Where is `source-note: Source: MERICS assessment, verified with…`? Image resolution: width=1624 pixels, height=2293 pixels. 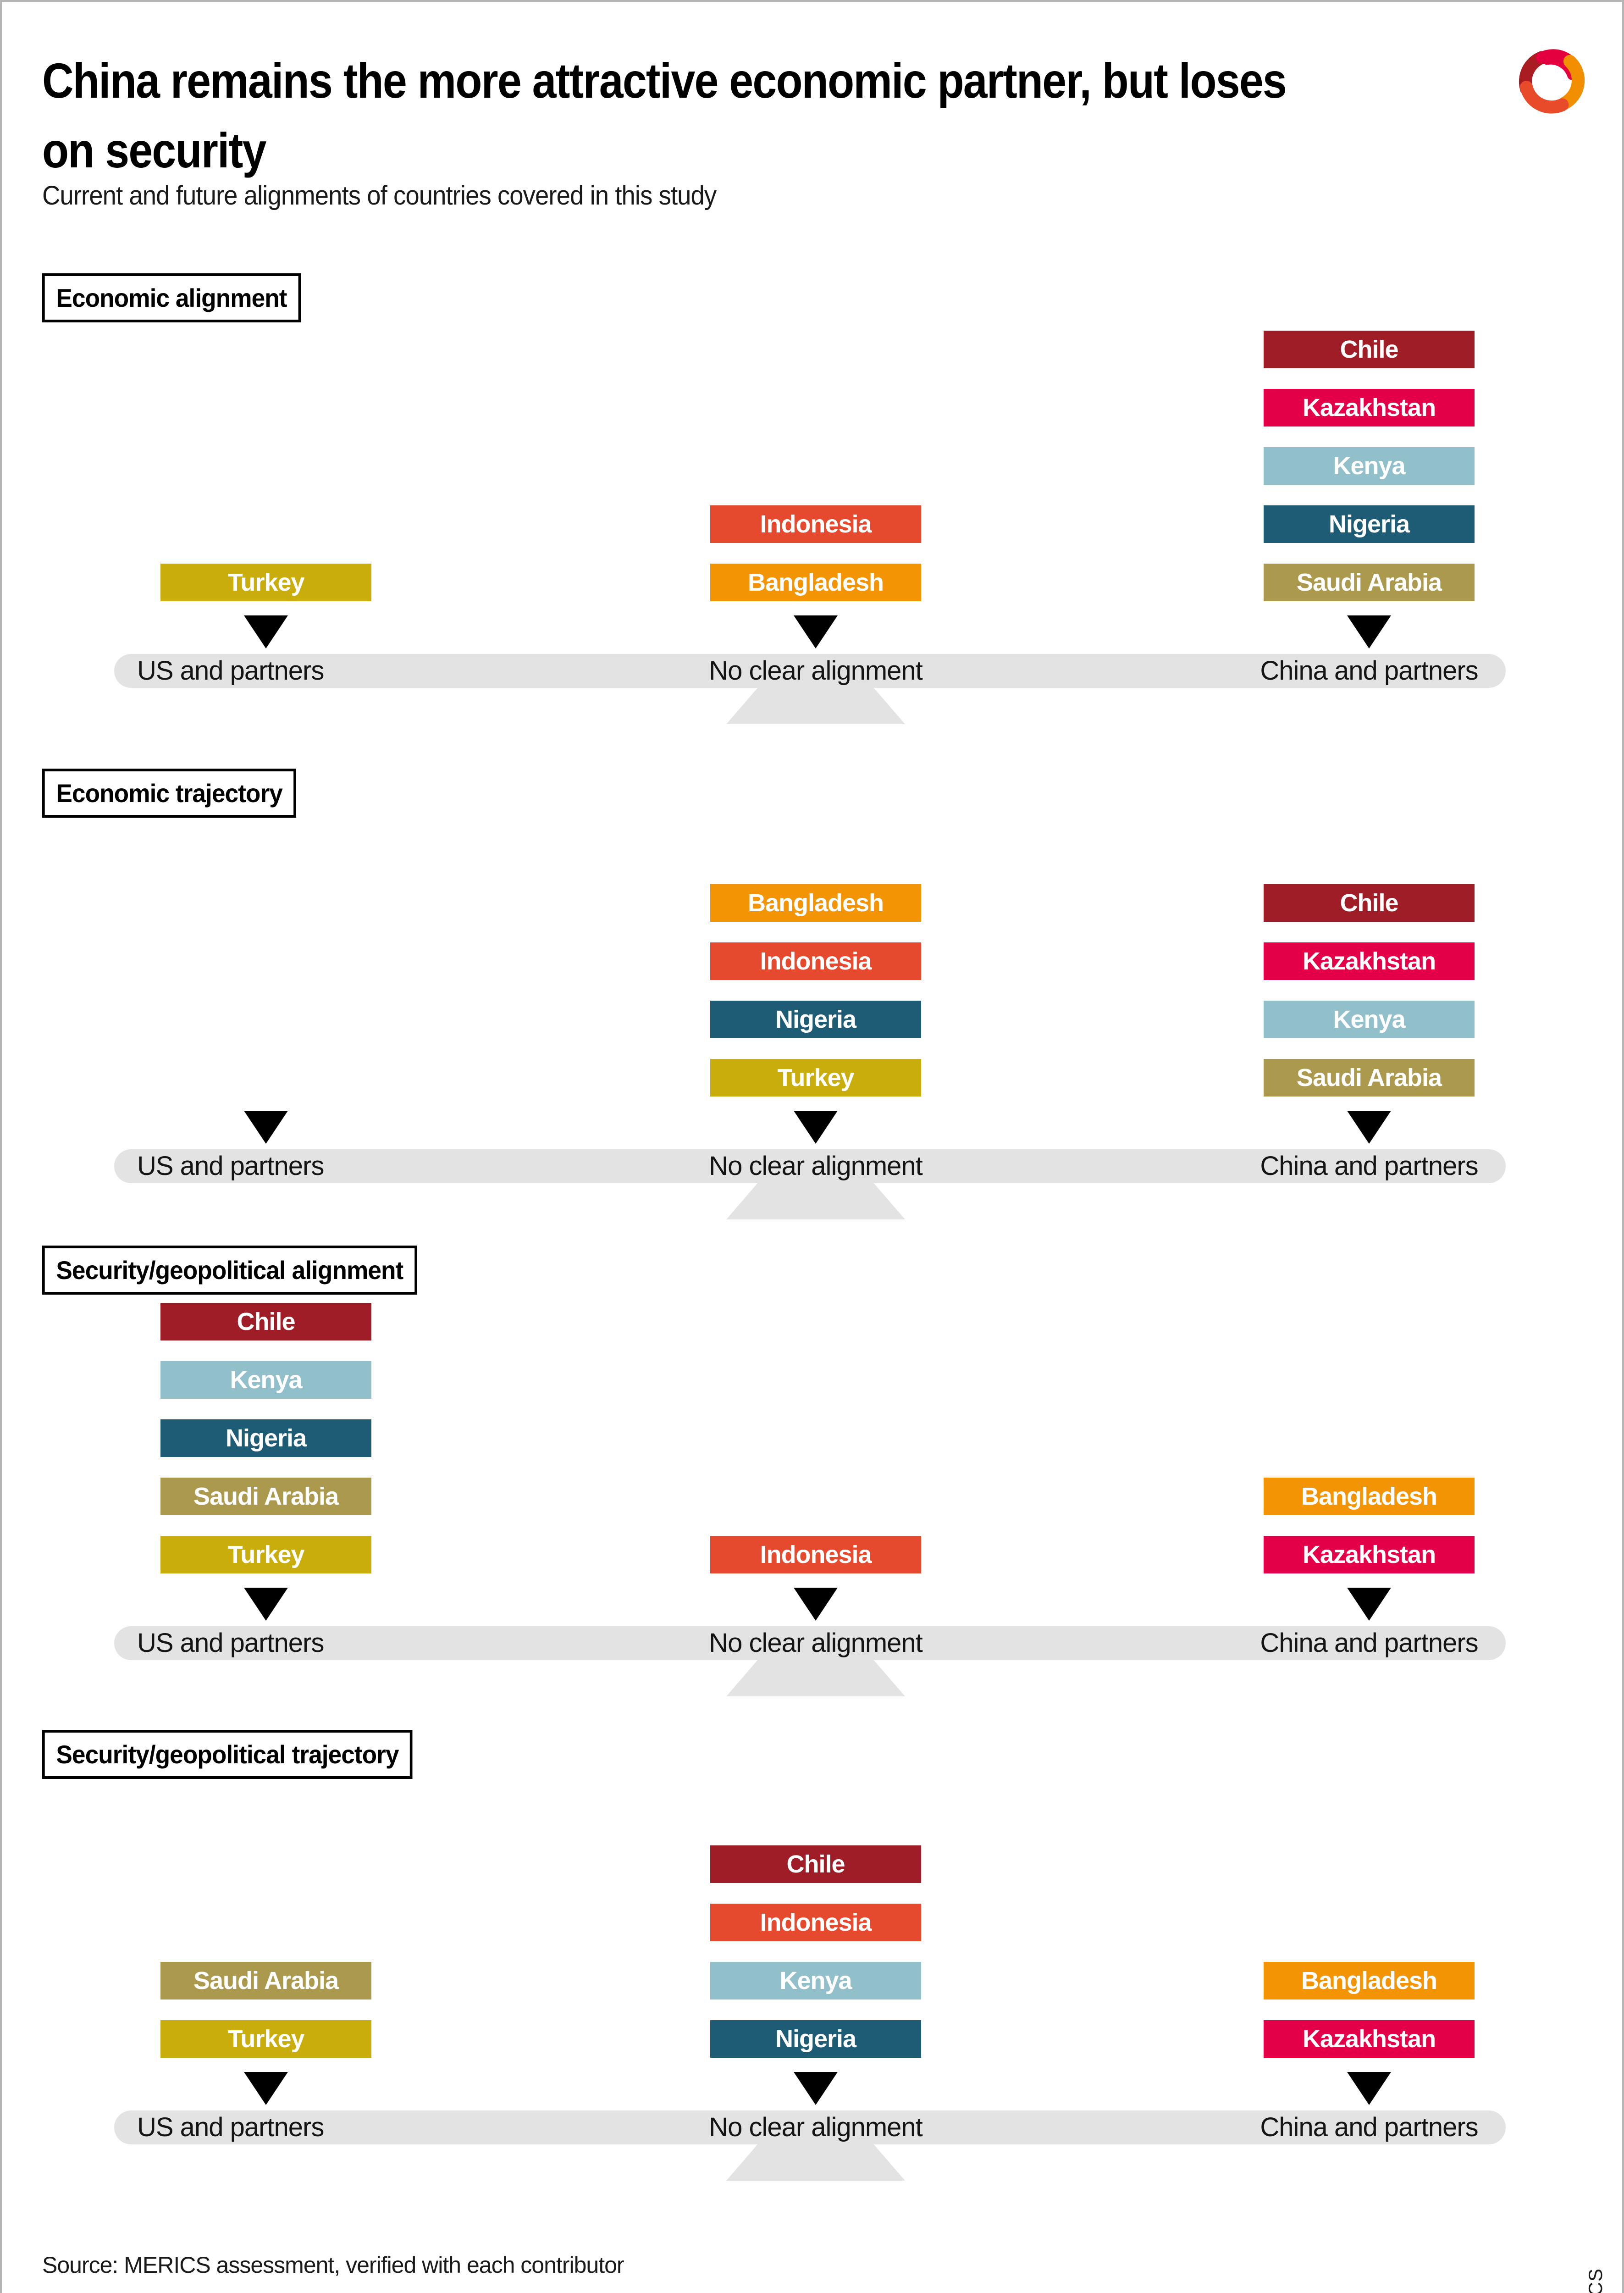 source-note: Source: MERICS assessment, verified with… is located at coordinates (333, 2265).